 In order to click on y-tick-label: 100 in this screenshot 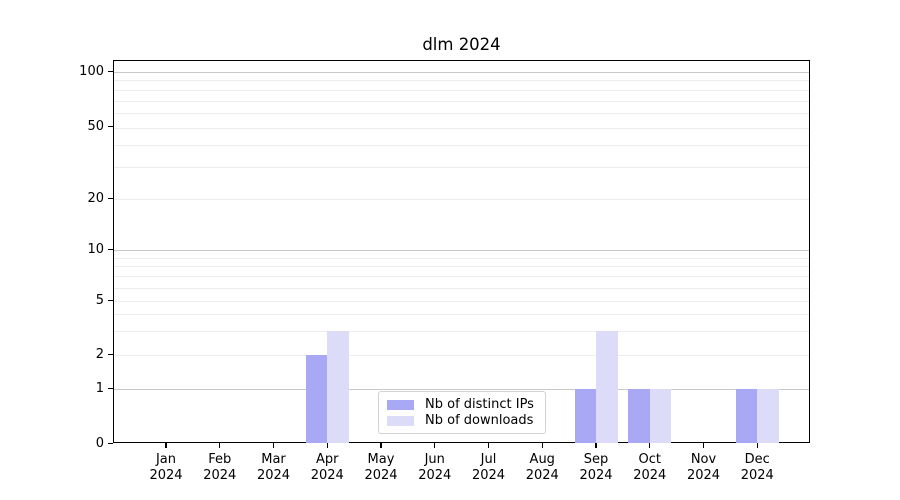, I will do `click(91, 71)`.